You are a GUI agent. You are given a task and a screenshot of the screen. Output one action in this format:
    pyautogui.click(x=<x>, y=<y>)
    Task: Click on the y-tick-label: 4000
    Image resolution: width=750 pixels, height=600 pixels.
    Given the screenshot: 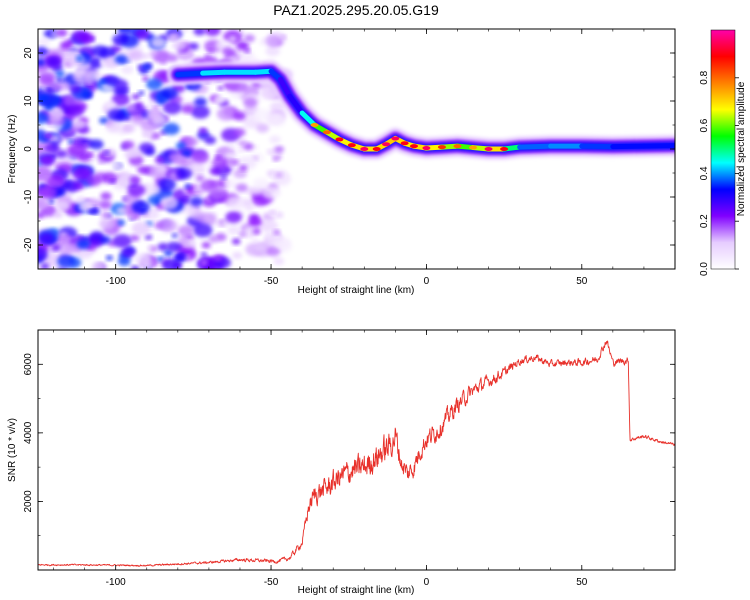 What is the action you would take?
    pyautogui.click(x=28, y=432)
    